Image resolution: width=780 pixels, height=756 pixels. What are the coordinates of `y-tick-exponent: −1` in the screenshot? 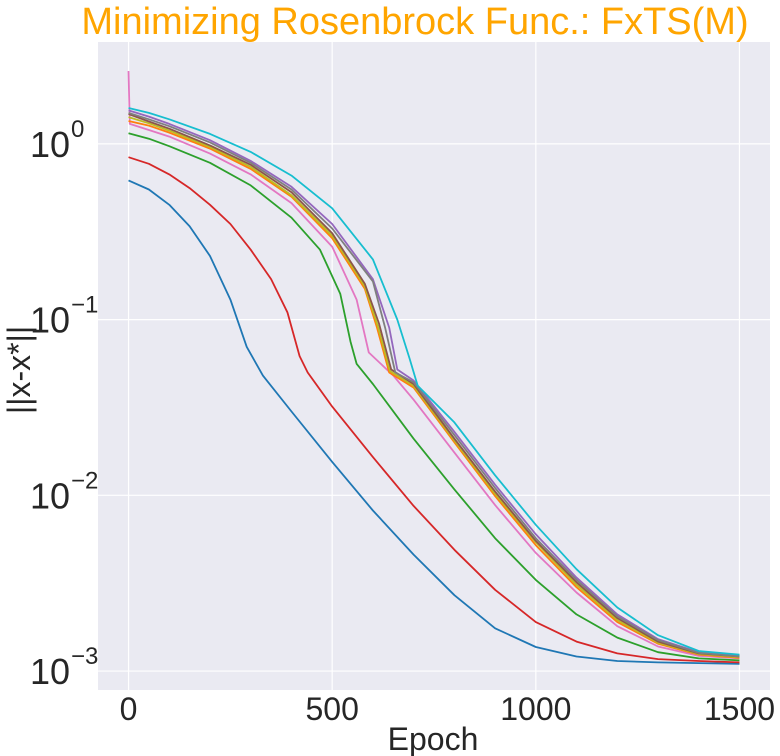 It's located at (84, 305).